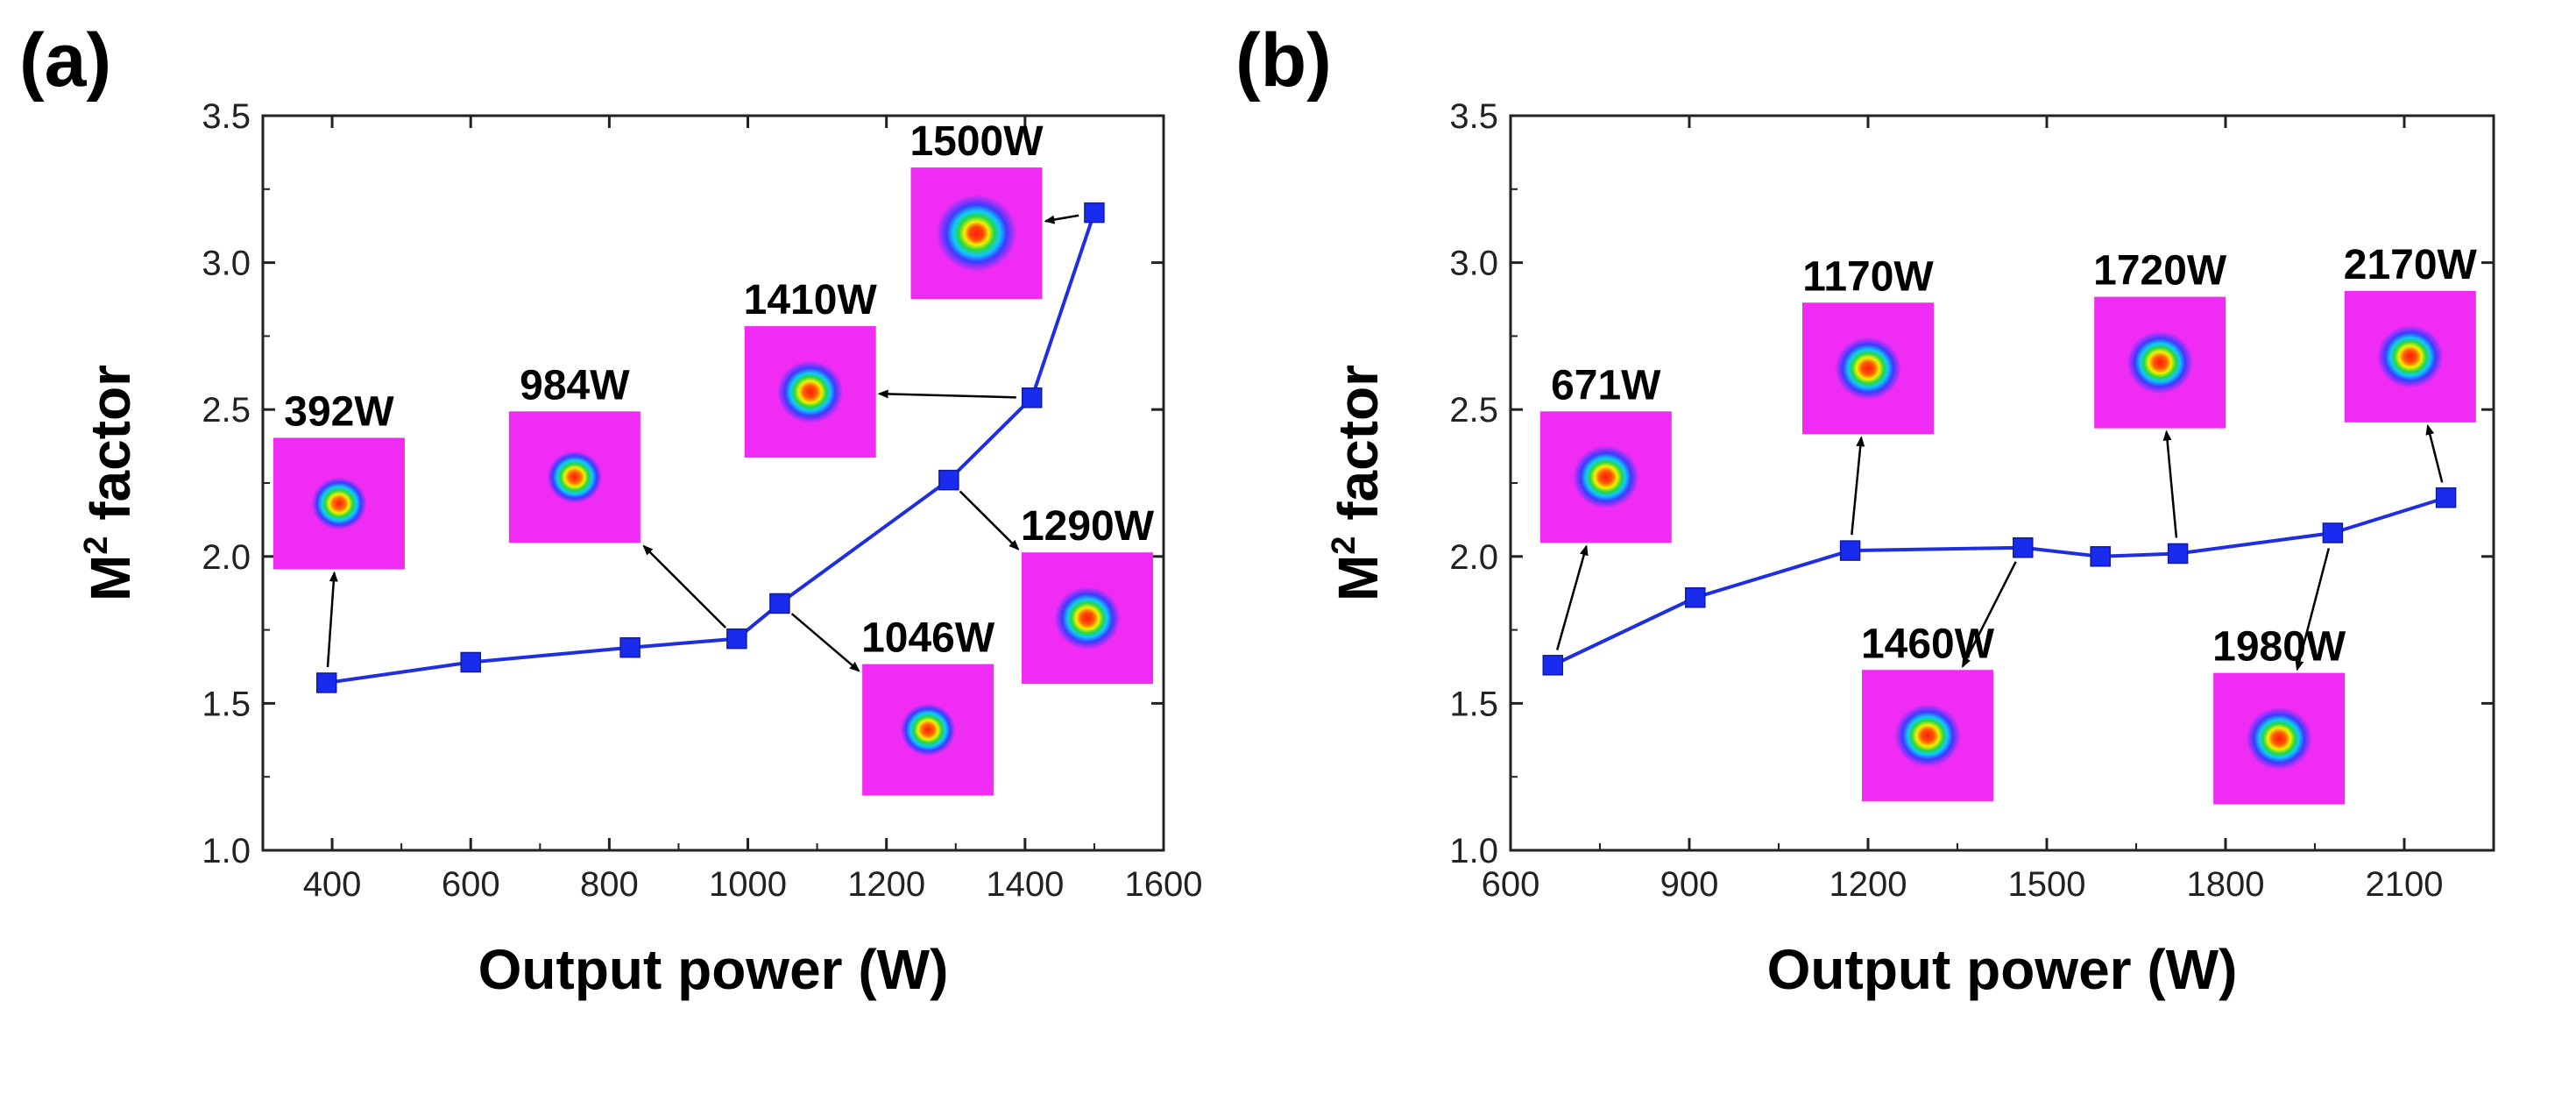 This screenshot has height=1108, width=2576. What do you see at coordinates (976, 141) in the screenshot?
I see `inset-power-label: 1500W` at bounding box center [976, 141].